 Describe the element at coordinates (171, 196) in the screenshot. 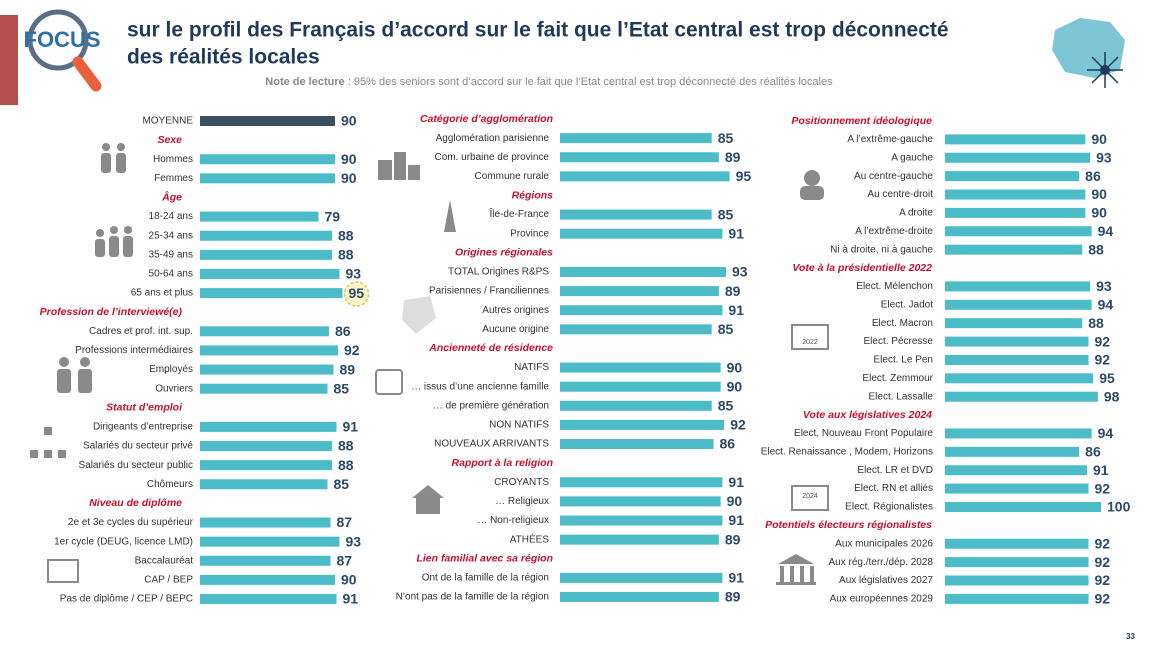

I see `section-heading: Âge` at that location.